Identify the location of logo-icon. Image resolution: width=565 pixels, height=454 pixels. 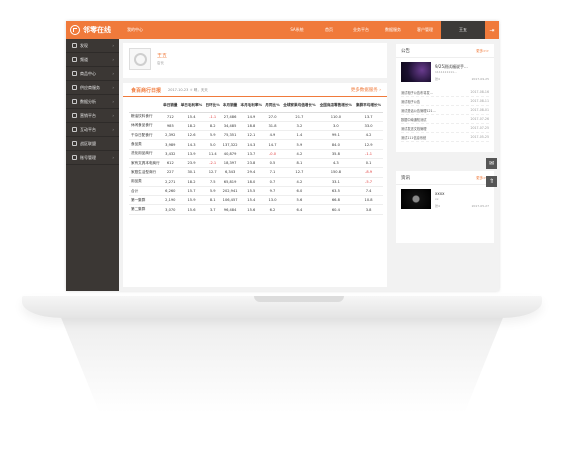
(75, 30).